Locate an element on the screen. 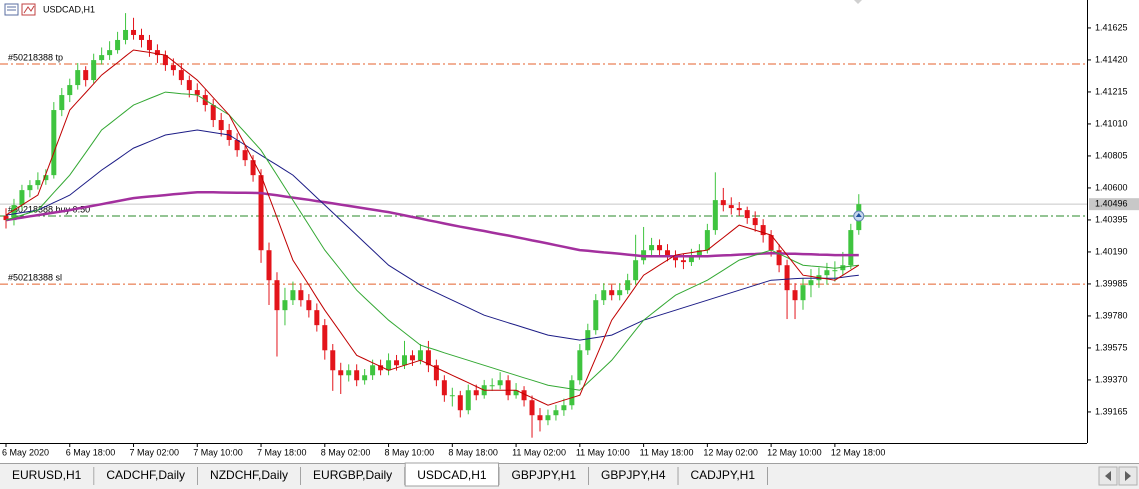 This screenshot has height=489, width=1139. y-tick-label: 1.39370 is located at coordinates (1111, 379).